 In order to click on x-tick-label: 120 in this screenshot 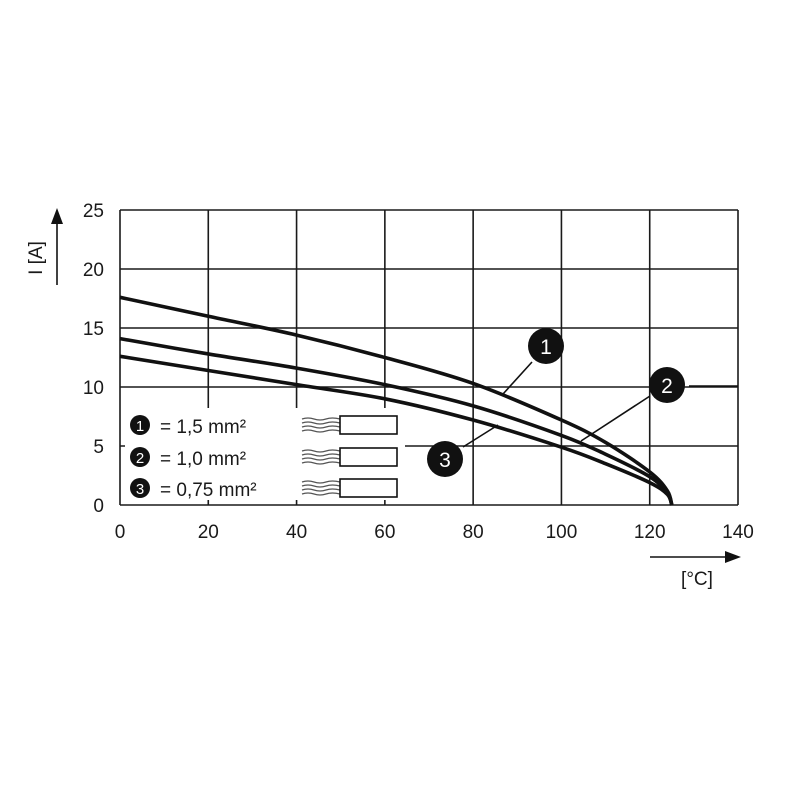, I will do `click(650, 532)`.